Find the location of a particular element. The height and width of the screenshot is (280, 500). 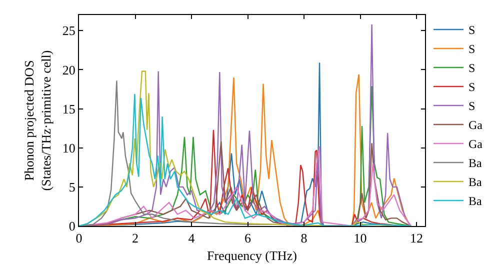

x-tick-label: 2 is located at coordinates (135, 238).